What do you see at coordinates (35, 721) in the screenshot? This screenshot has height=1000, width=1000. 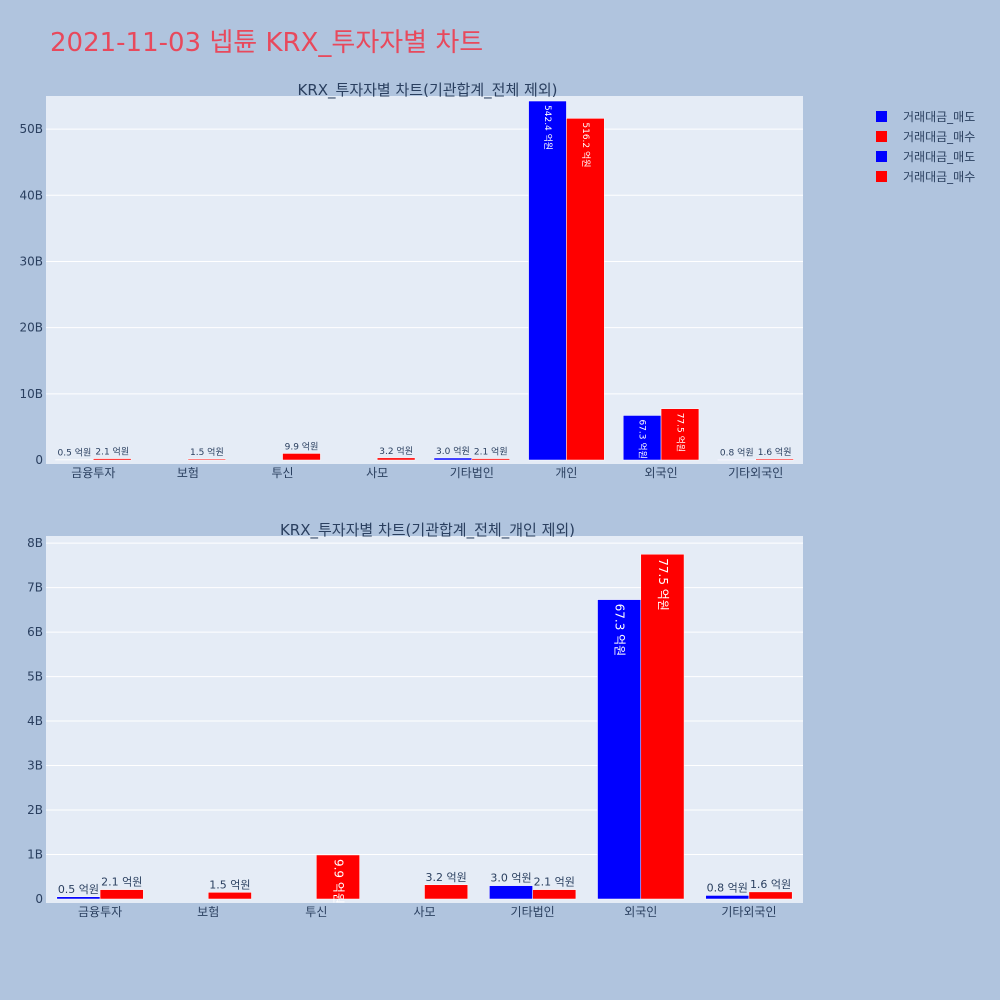 I see `y-tick-label: 4B` at bounding box center [35, 721].